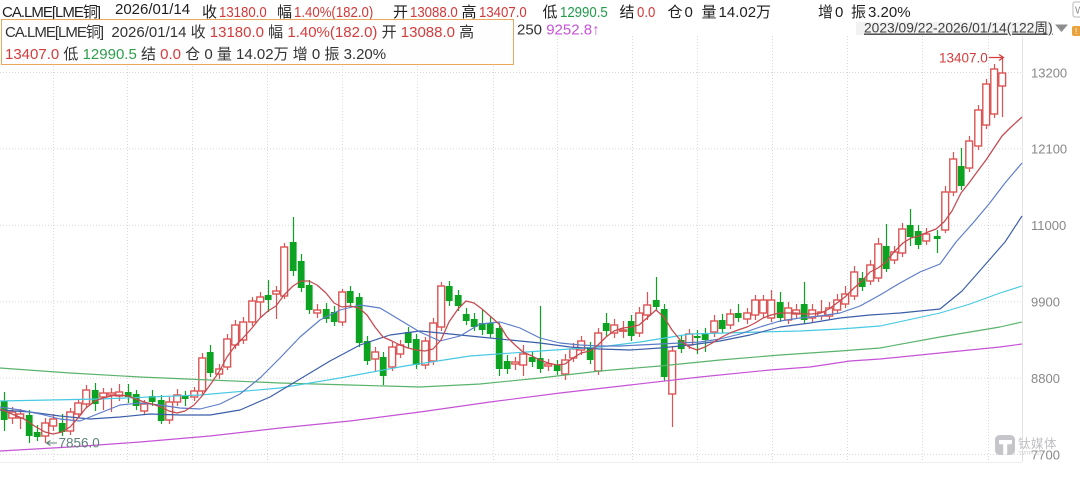  What do you see at coordinates (1037, 443) in the screenshot?
I see `svg-text: 钛媒体` at bounding box center [1037, 443].